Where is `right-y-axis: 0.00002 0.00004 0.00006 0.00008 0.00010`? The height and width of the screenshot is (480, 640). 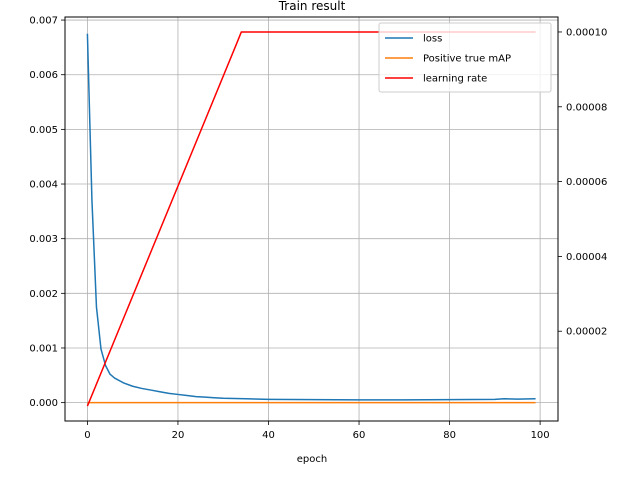
right-y-axis: 0.00002 0.00004 0.00006 0.00008 0.00010 is located at coordinates (582, 182).